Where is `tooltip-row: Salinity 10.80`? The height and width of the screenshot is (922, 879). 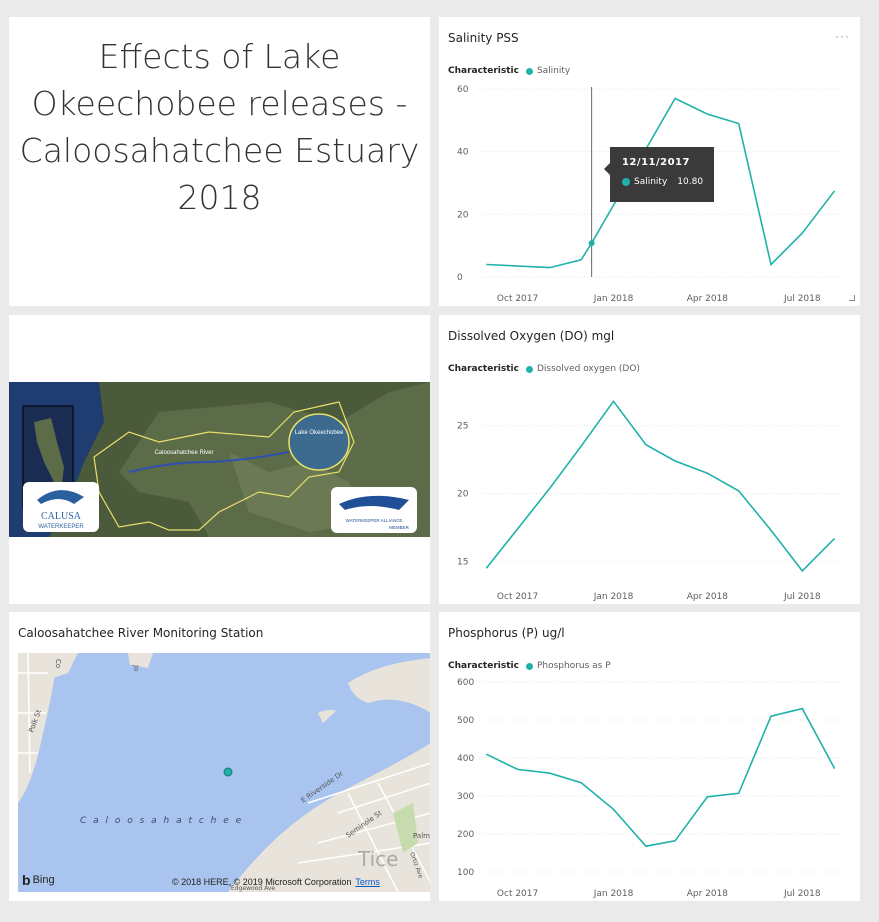 tooltip-row: Salinity 10.80 is located at coordinates (662, 182).